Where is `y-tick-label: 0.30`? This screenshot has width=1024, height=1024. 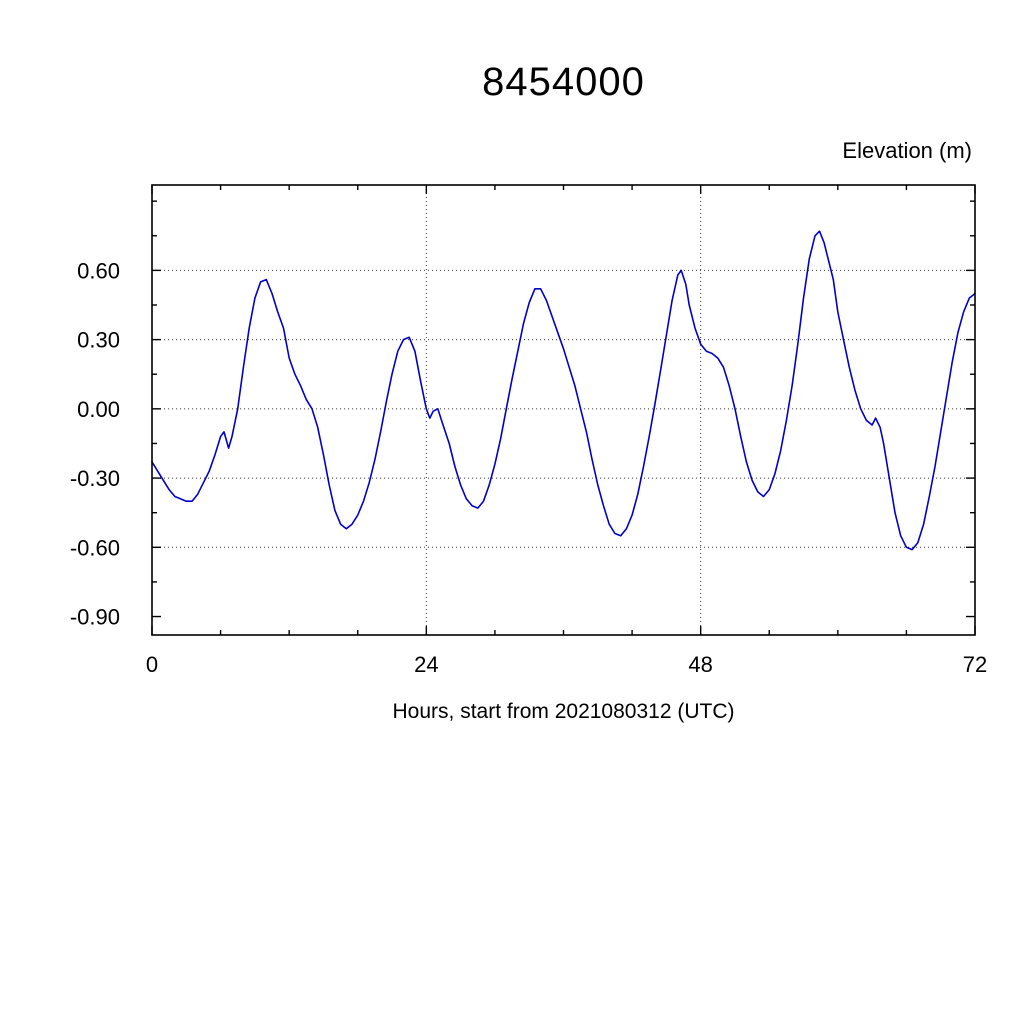
y-tick-label: 0.30 is located at coordinates (98, 340).